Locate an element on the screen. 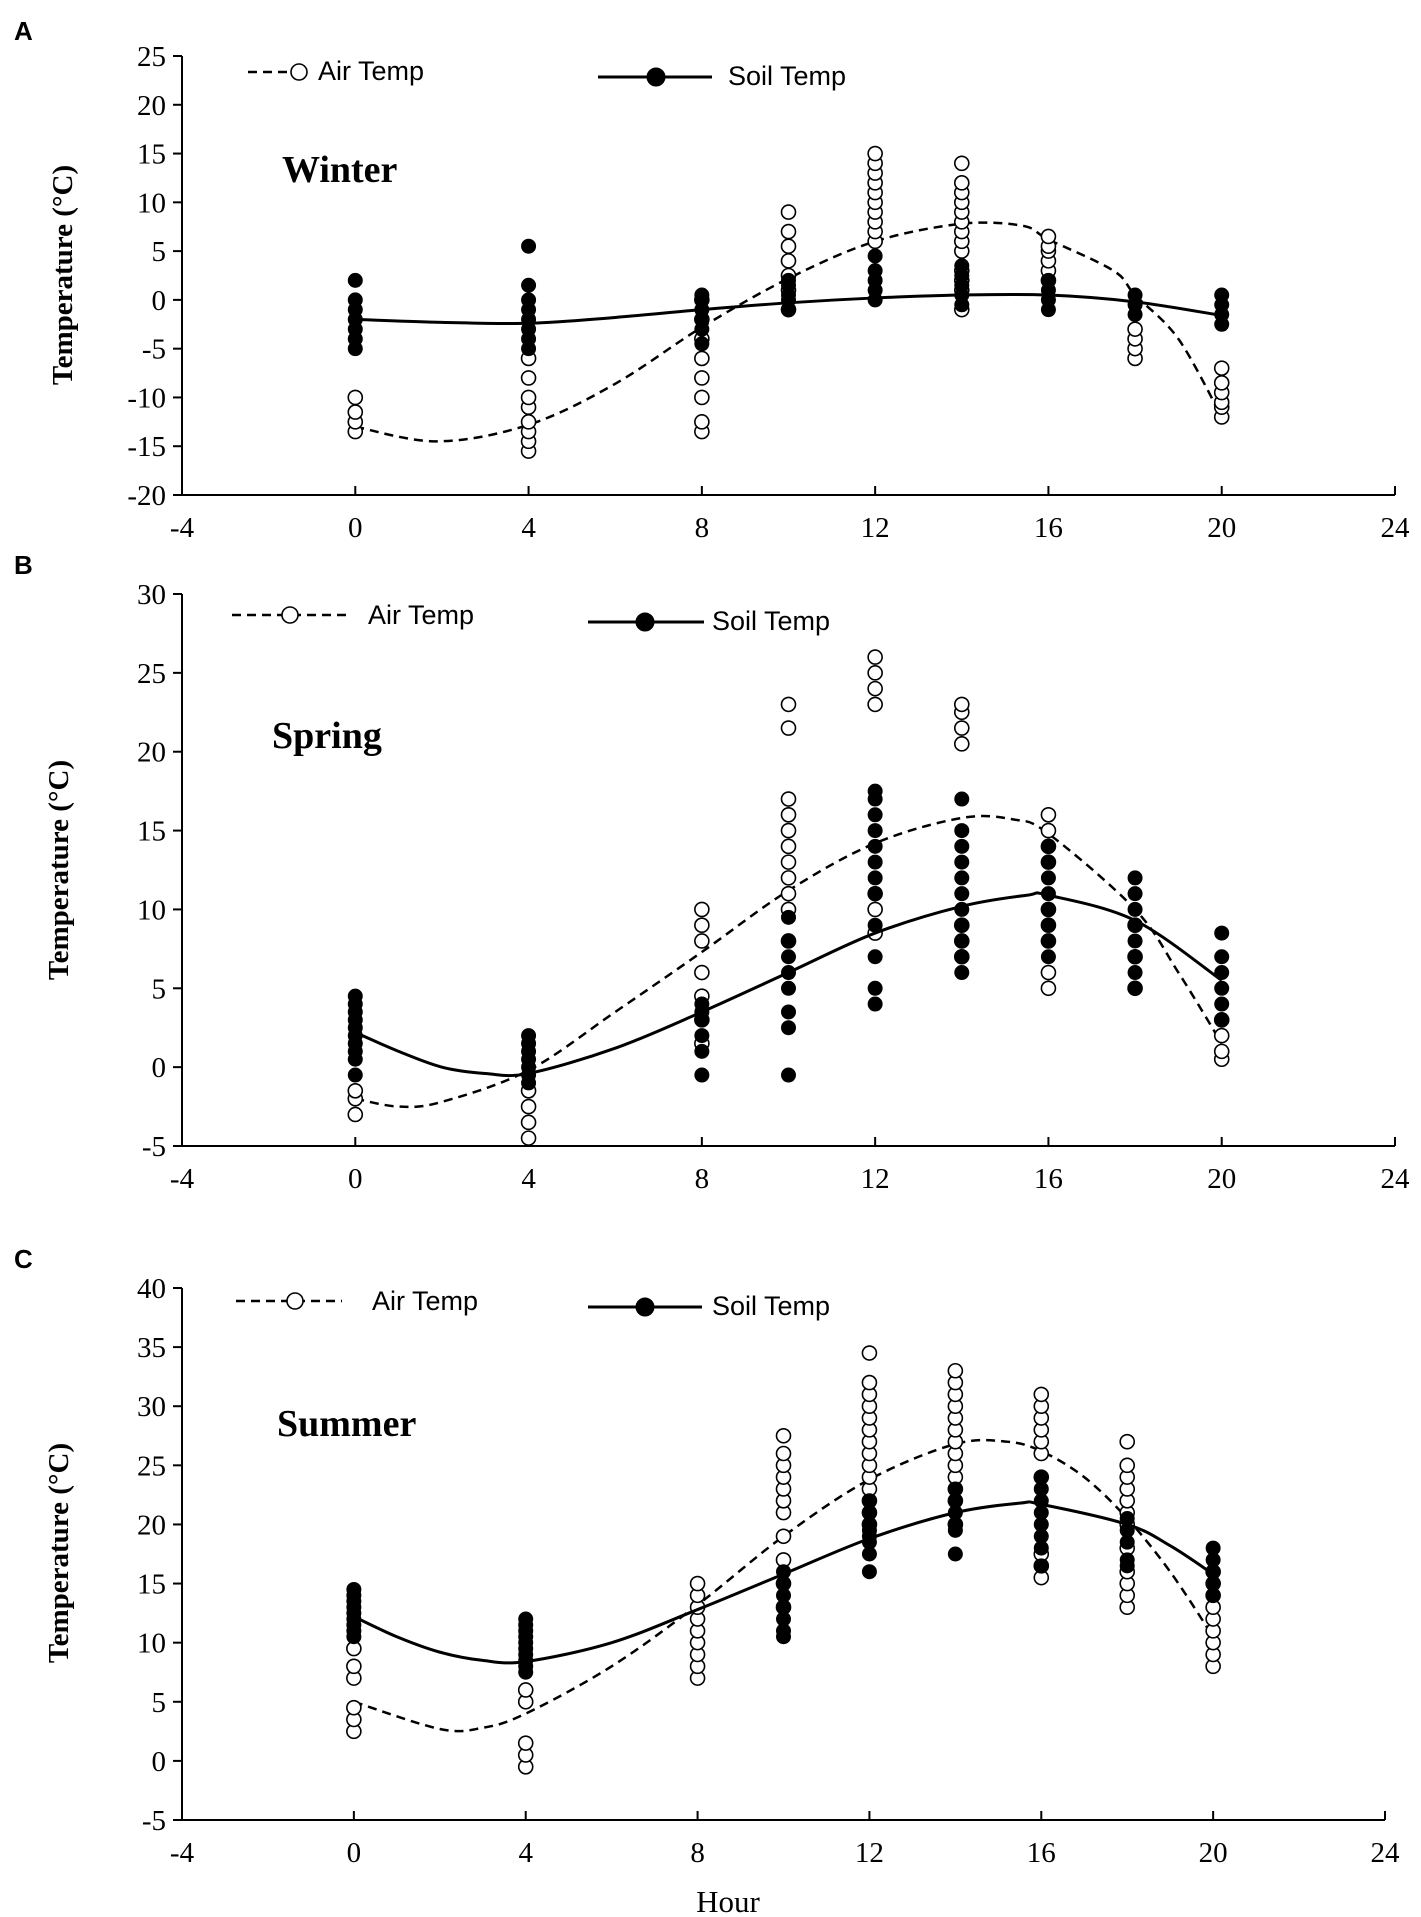 The width and height of the screenshot is (1421, 1917). x-tick-label: 20 is located at coordinates (1221, 1179).